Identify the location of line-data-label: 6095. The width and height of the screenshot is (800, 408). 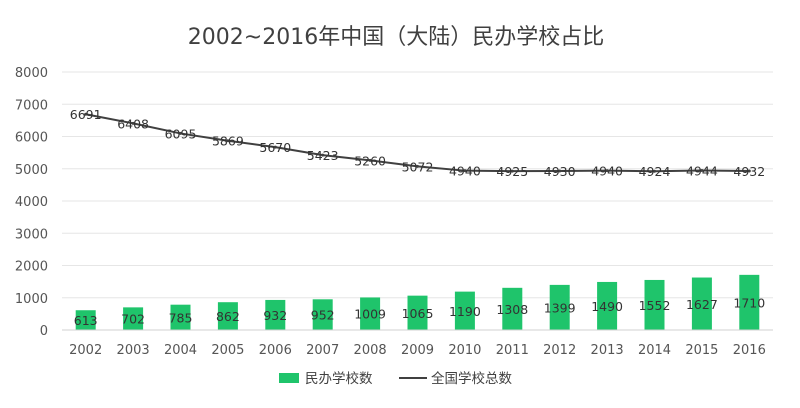
(181, 133).